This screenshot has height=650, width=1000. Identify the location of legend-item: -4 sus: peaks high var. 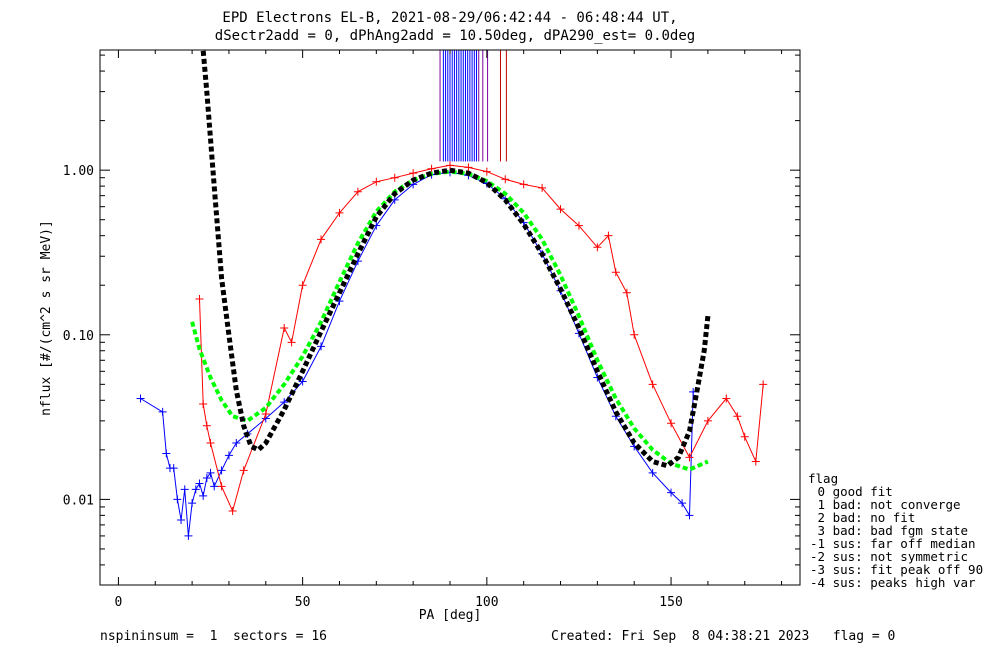
(893, 582).